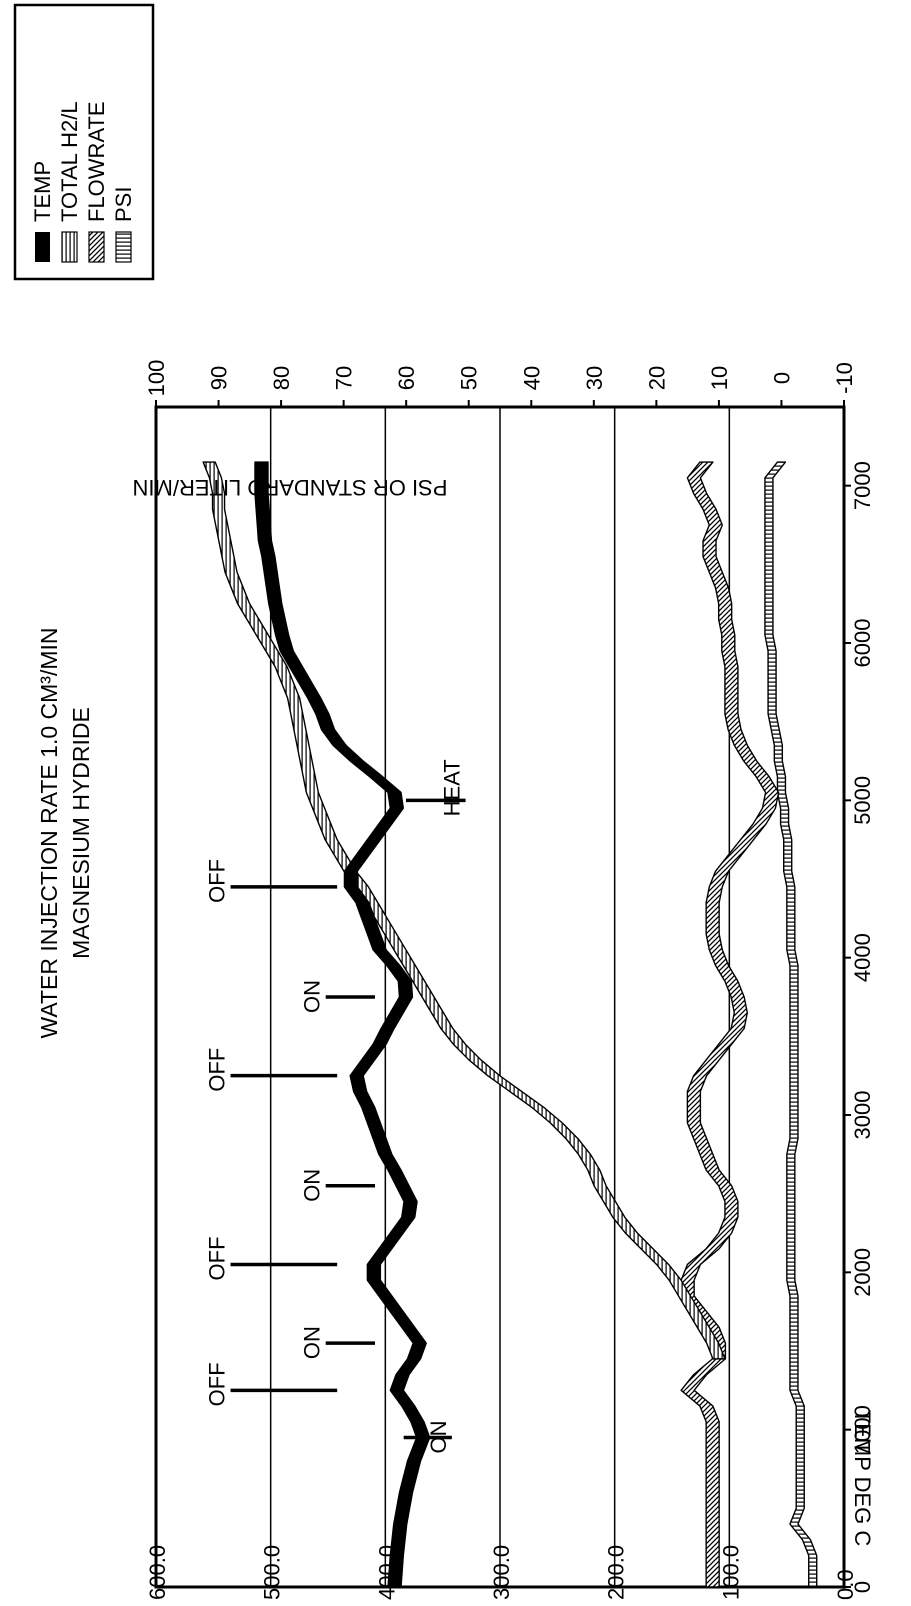 Image resolution: width=911 pixels, height=1606 pixels. Describe the element at coordinates (862, 1587) in the screenshot. I see `x-tick-label: 0` at that location.